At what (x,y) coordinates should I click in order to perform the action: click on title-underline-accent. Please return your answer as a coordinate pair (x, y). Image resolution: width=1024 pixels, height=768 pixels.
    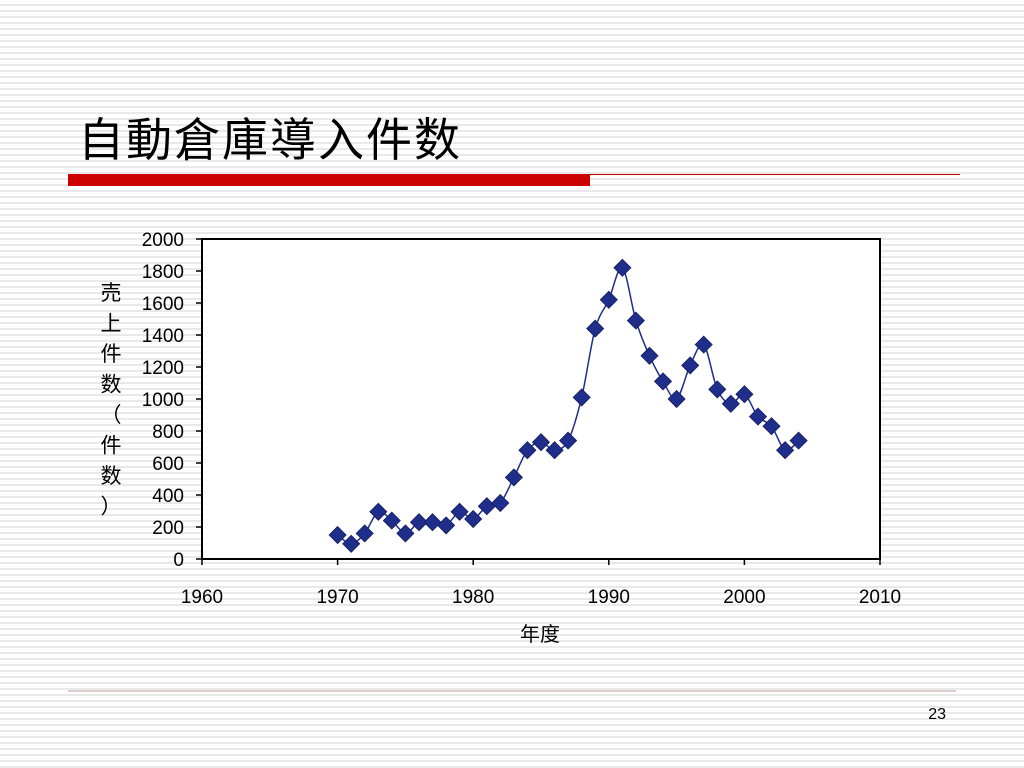
    Looking at the image, I should click on (329, 180).